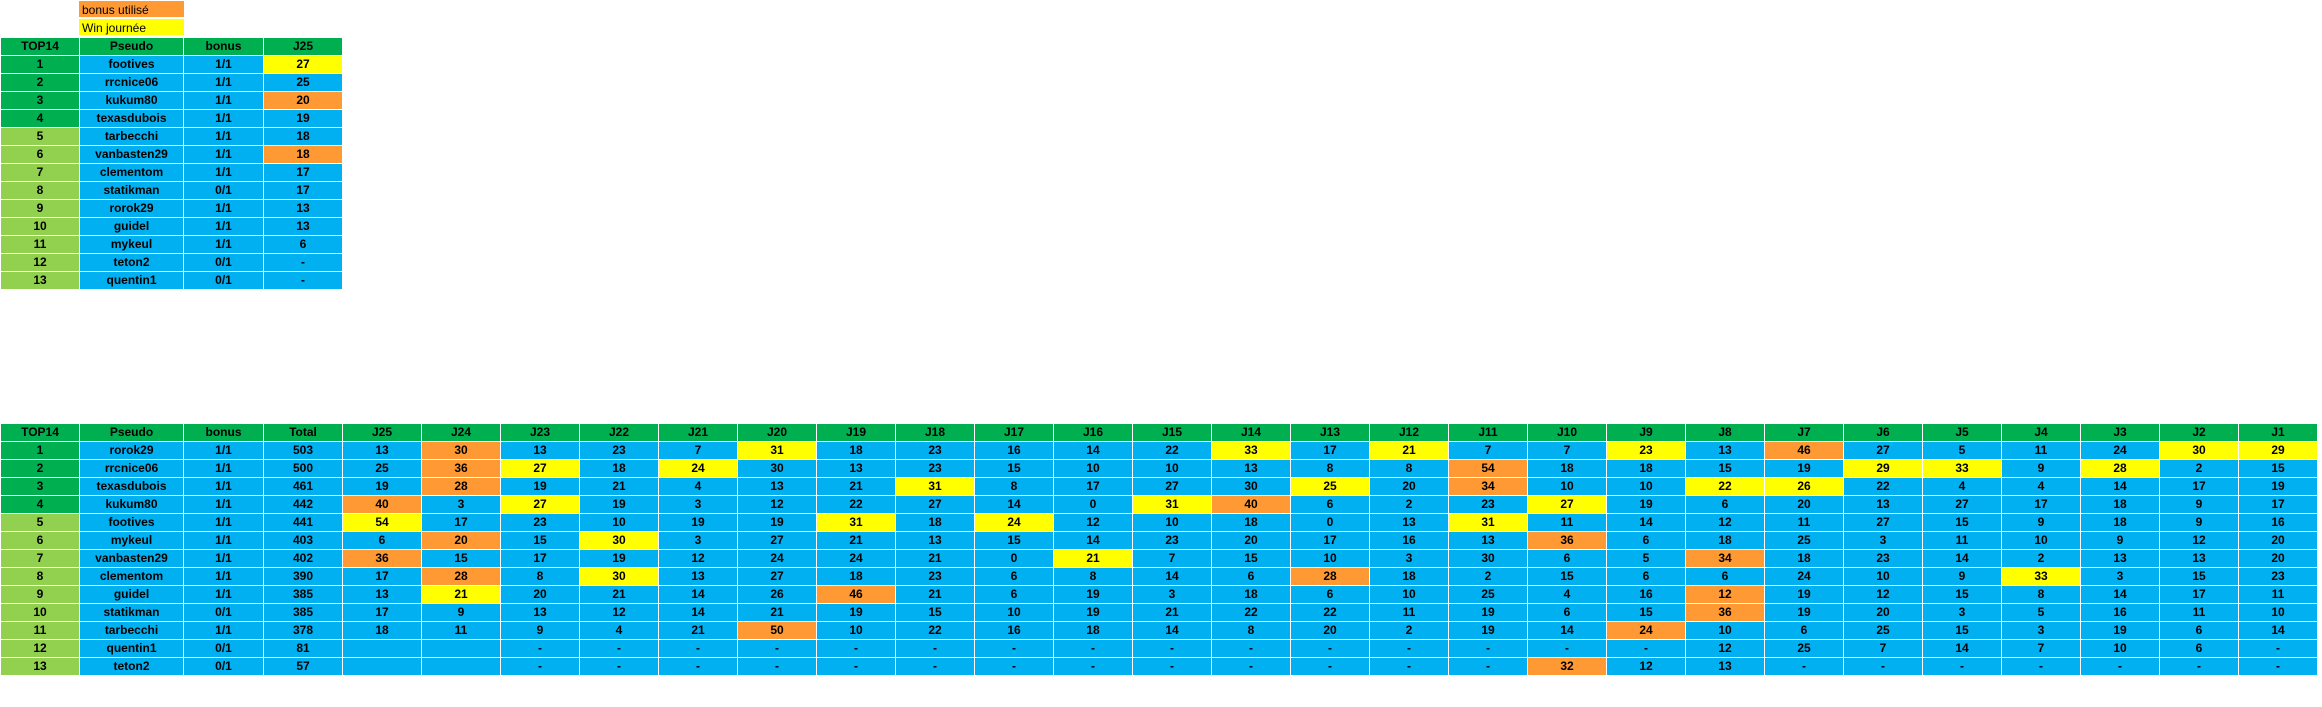 This screenshot has width=2322, height=707. What do you see at coordinates (1725, 558) in the screenshot?
I see `score-cell: 34` at bounding box center [1725, 558].